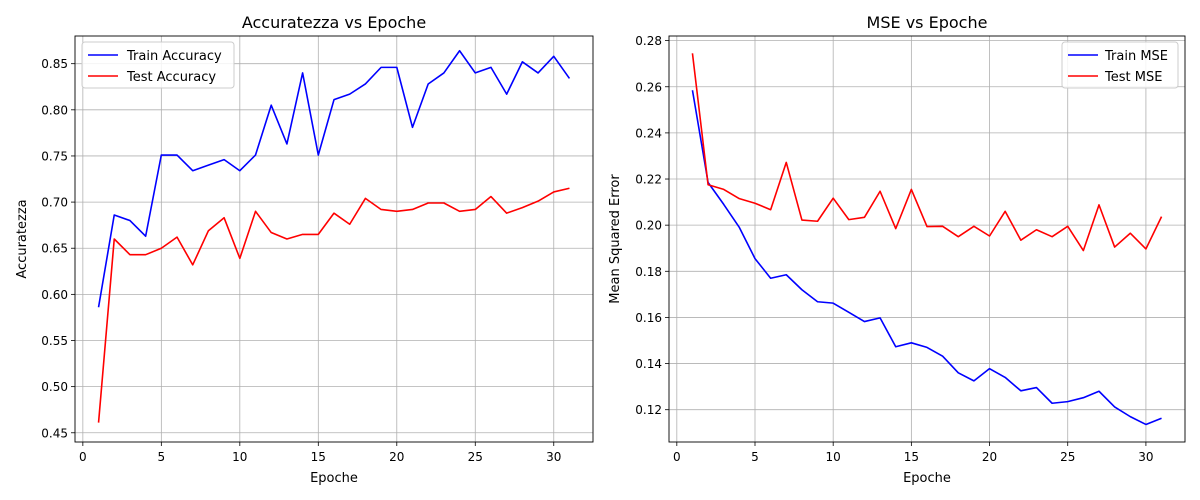 This screenshot has width=1200, height=500. Describe the element at coordinates (54, 64) in the screenshot. I see `y-tick-label: 0.85` at that location.